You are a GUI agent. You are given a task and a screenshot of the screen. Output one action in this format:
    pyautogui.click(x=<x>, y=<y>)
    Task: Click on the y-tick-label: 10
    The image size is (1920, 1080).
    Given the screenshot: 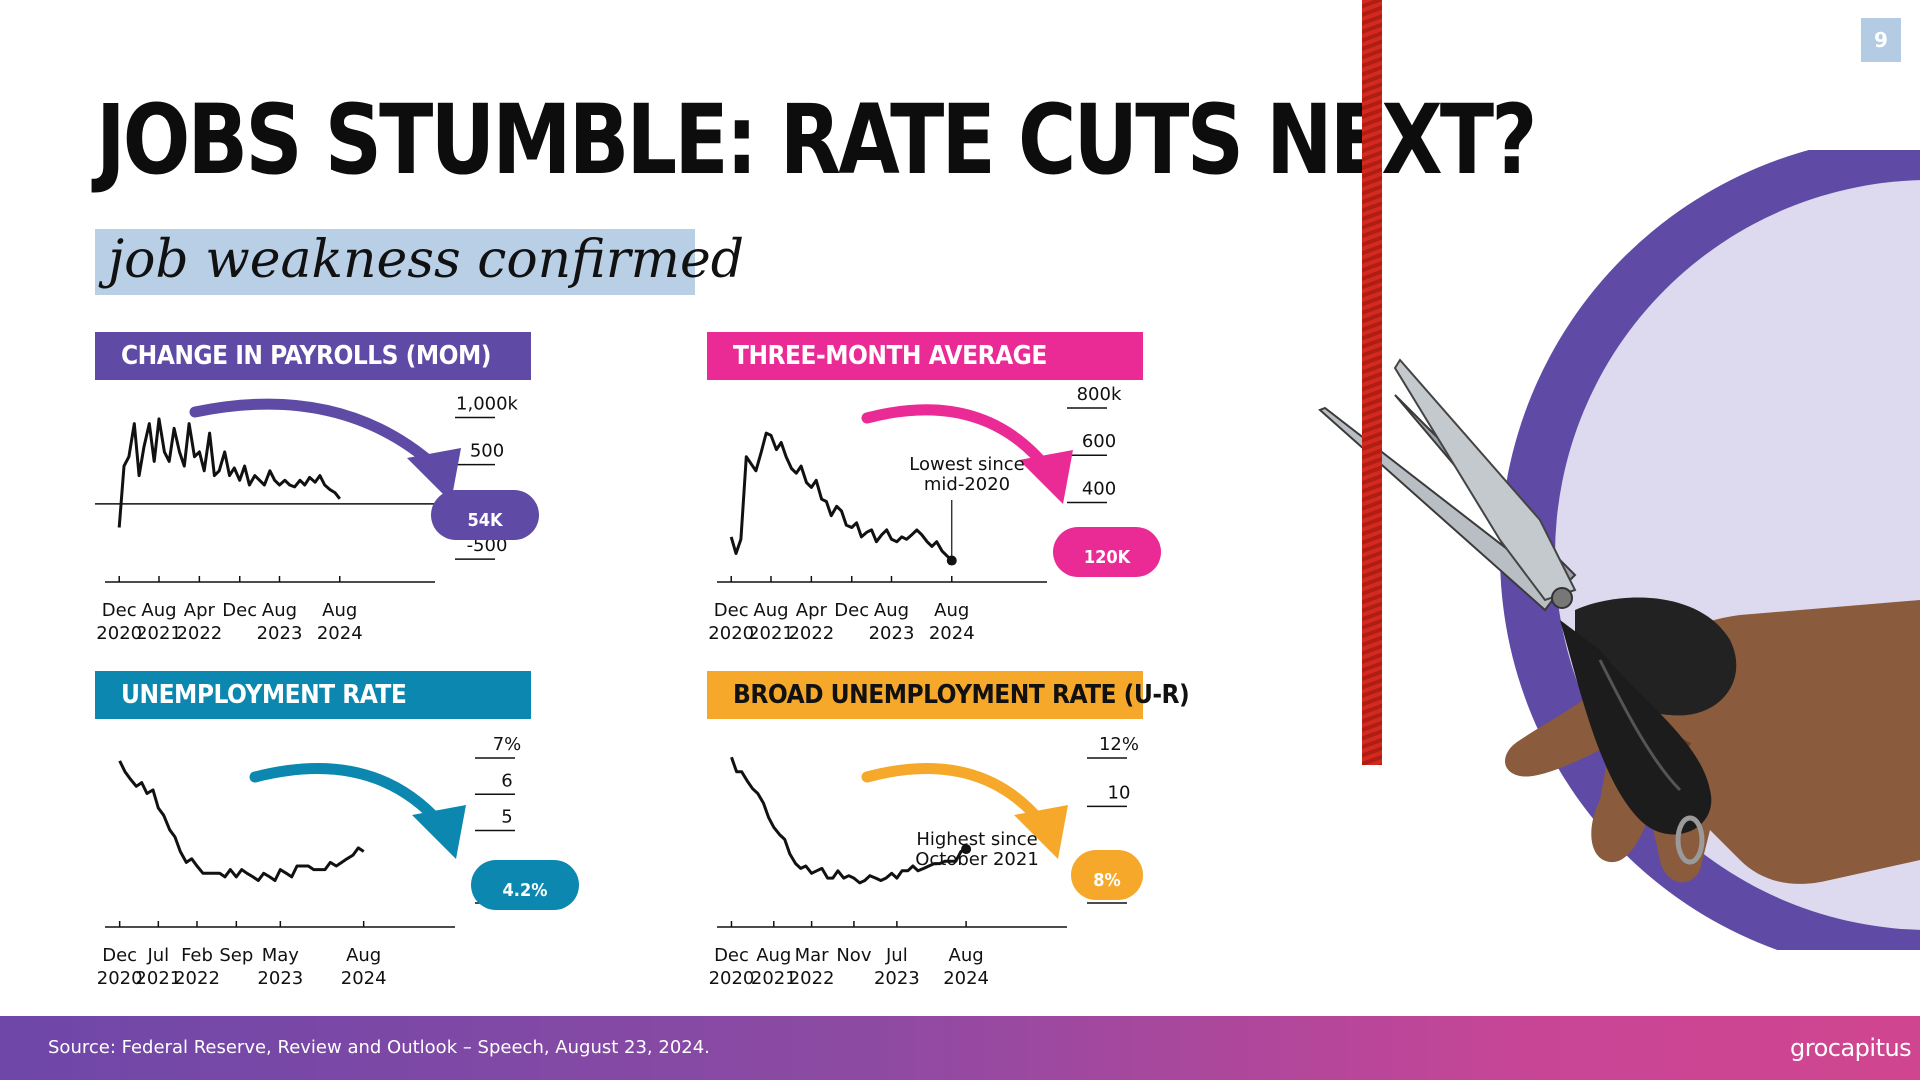 What is the action you would take?
    pyautogui.click(x=1119, y=792)
    